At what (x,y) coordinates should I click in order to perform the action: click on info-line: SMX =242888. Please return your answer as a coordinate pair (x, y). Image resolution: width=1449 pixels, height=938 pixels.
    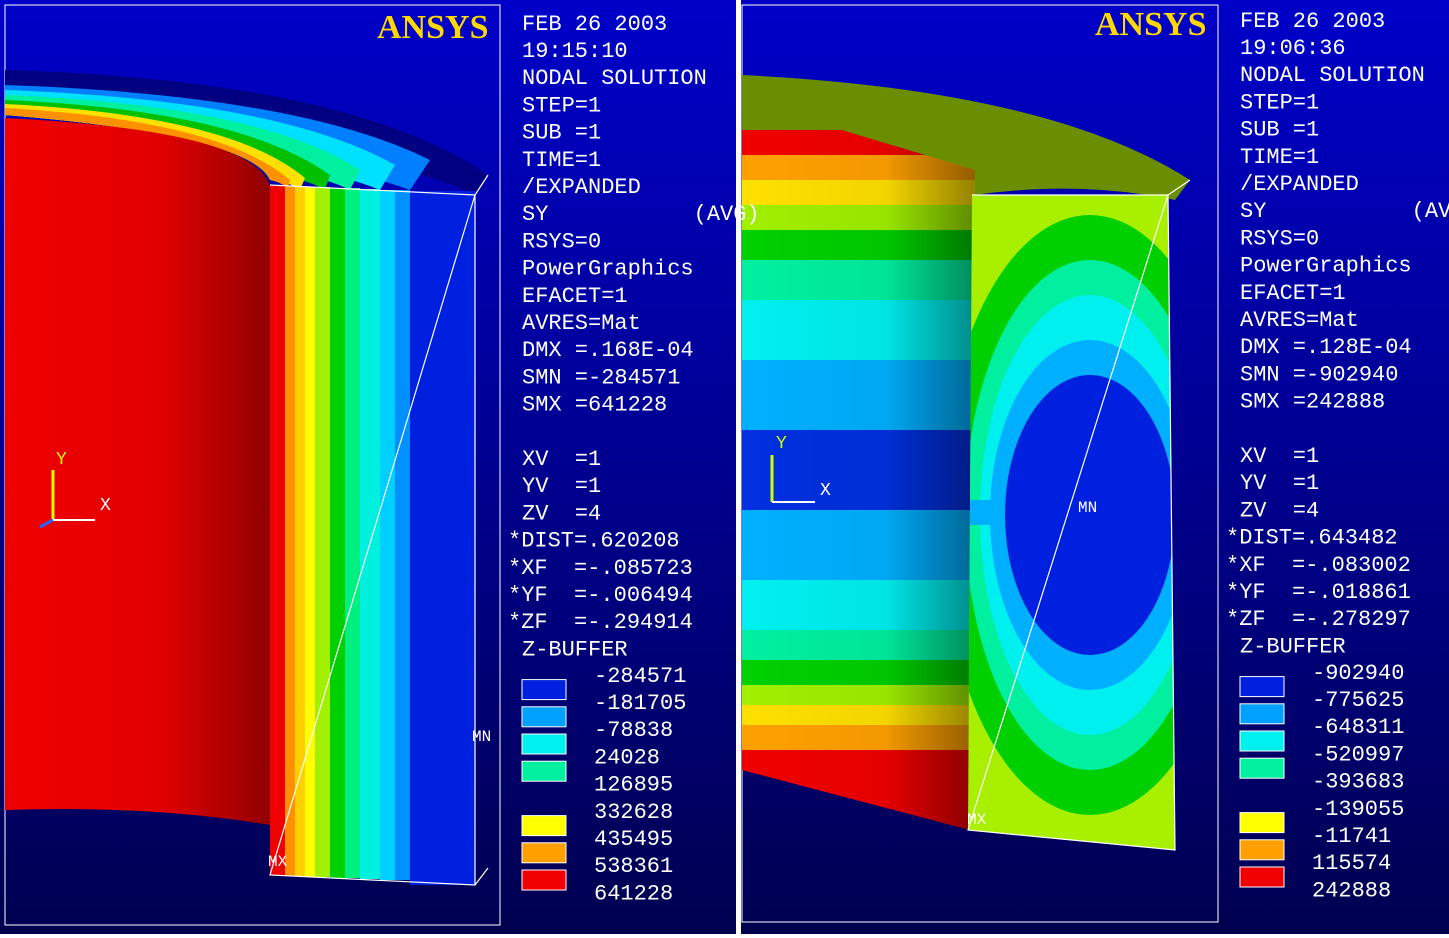
    Looking at the image, I should click on (1312, 402).